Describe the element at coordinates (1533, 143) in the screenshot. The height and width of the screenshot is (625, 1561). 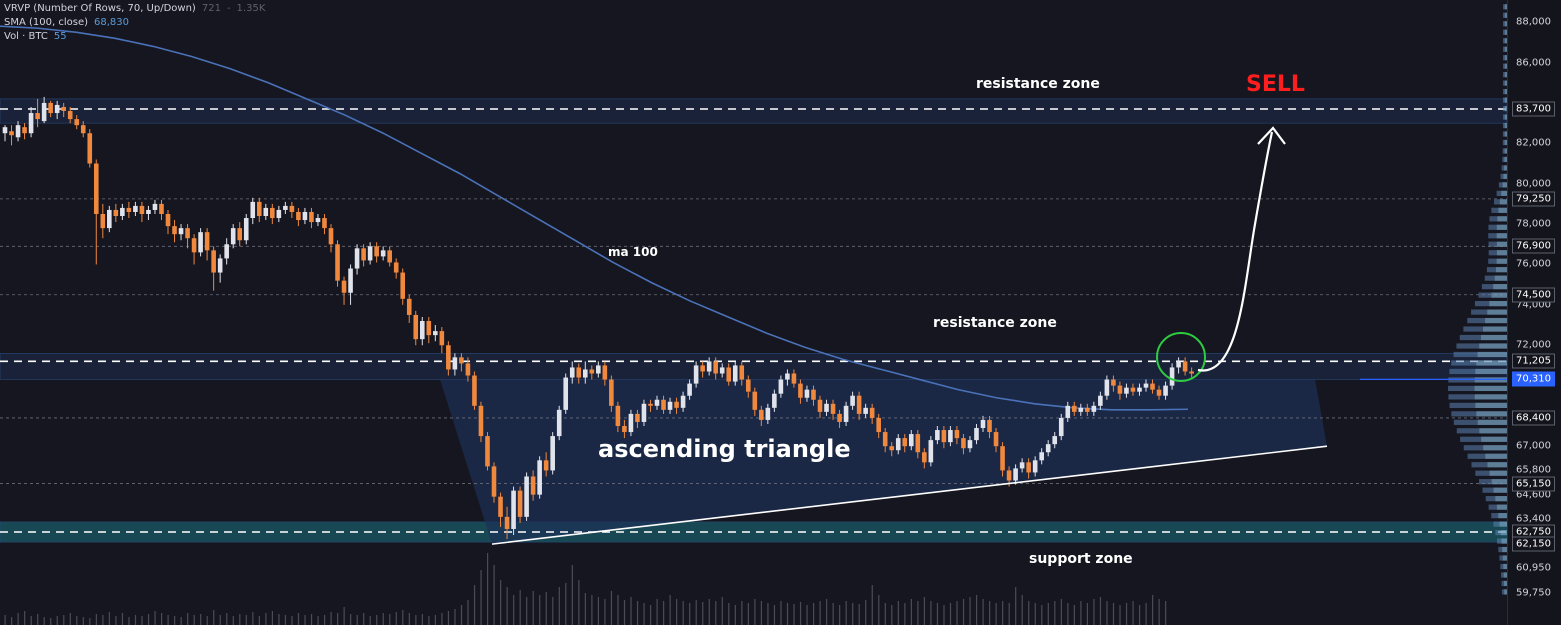
I see `axis-tick-label: 82,000` at that location.